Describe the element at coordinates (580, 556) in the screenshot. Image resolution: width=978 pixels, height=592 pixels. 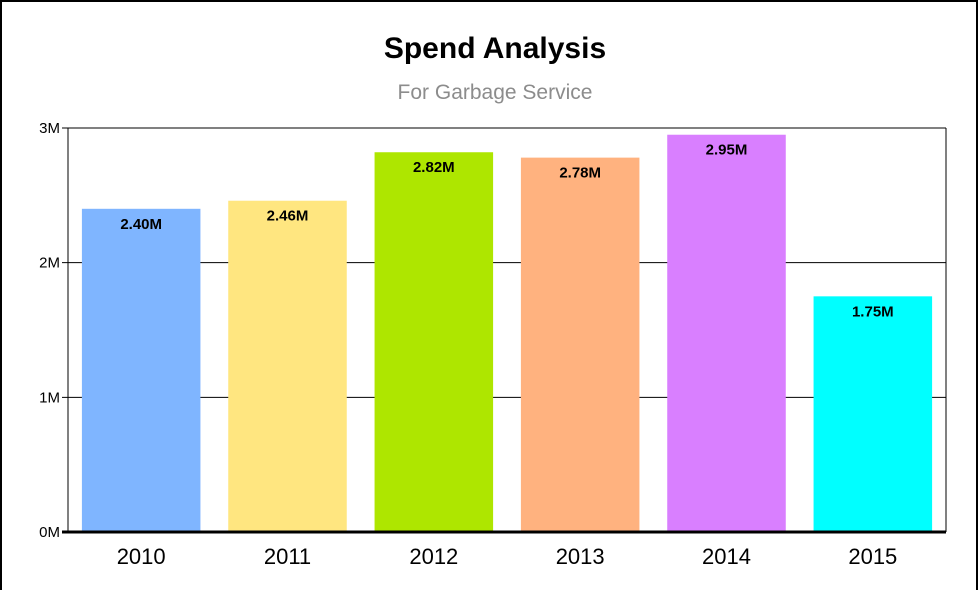
I see `x-tick-label: 2013` at that location.